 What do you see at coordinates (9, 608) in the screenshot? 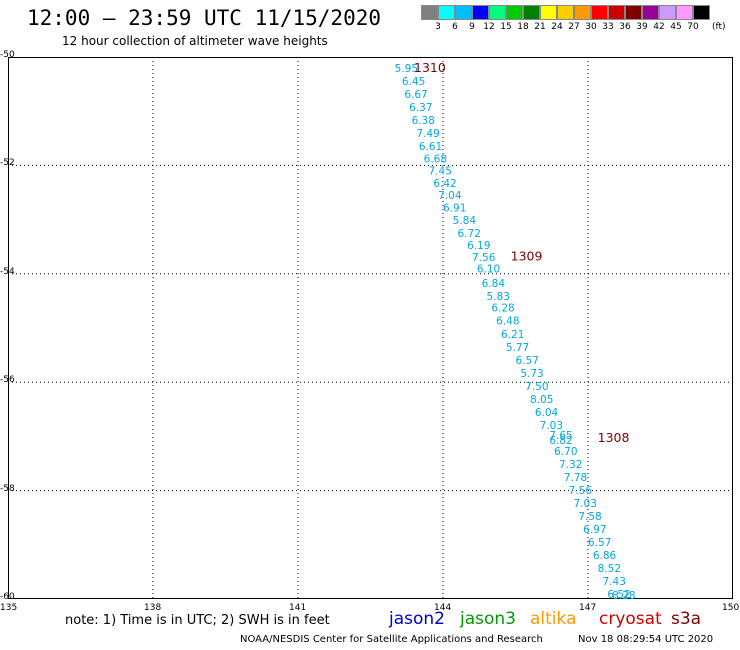
I see `lon-tick-label: 135` at bounding box center [9, 608].